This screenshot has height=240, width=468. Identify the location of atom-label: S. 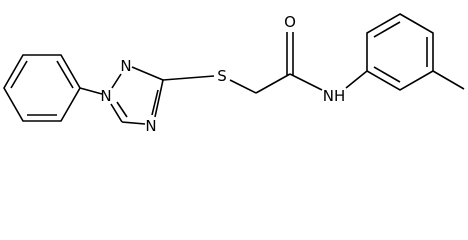
(222, 76).